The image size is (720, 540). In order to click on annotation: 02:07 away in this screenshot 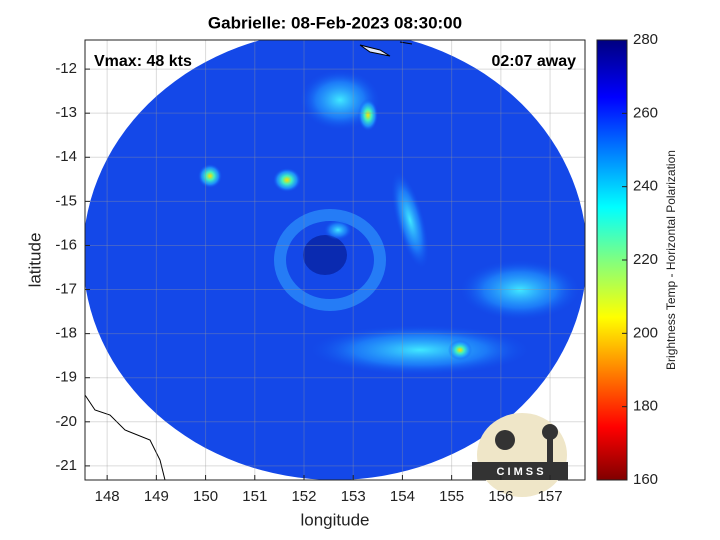, I will do `click(533, 61)`.